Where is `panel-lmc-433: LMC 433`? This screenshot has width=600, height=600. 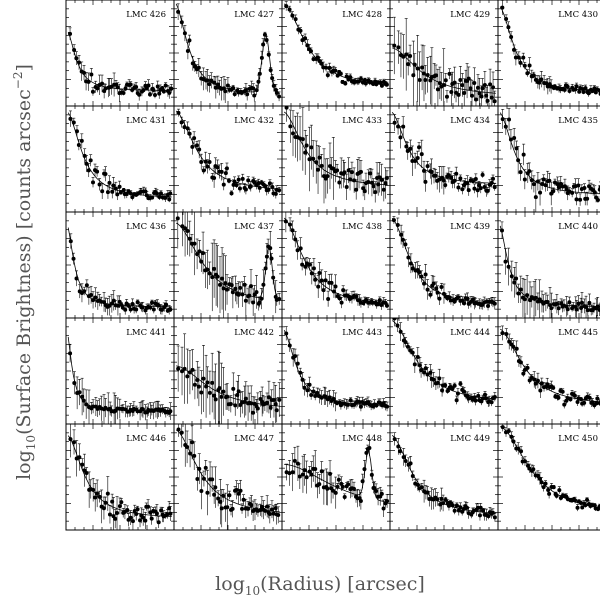
panel-lmc-433: LMC 433 is located at coordinates (336, 159).